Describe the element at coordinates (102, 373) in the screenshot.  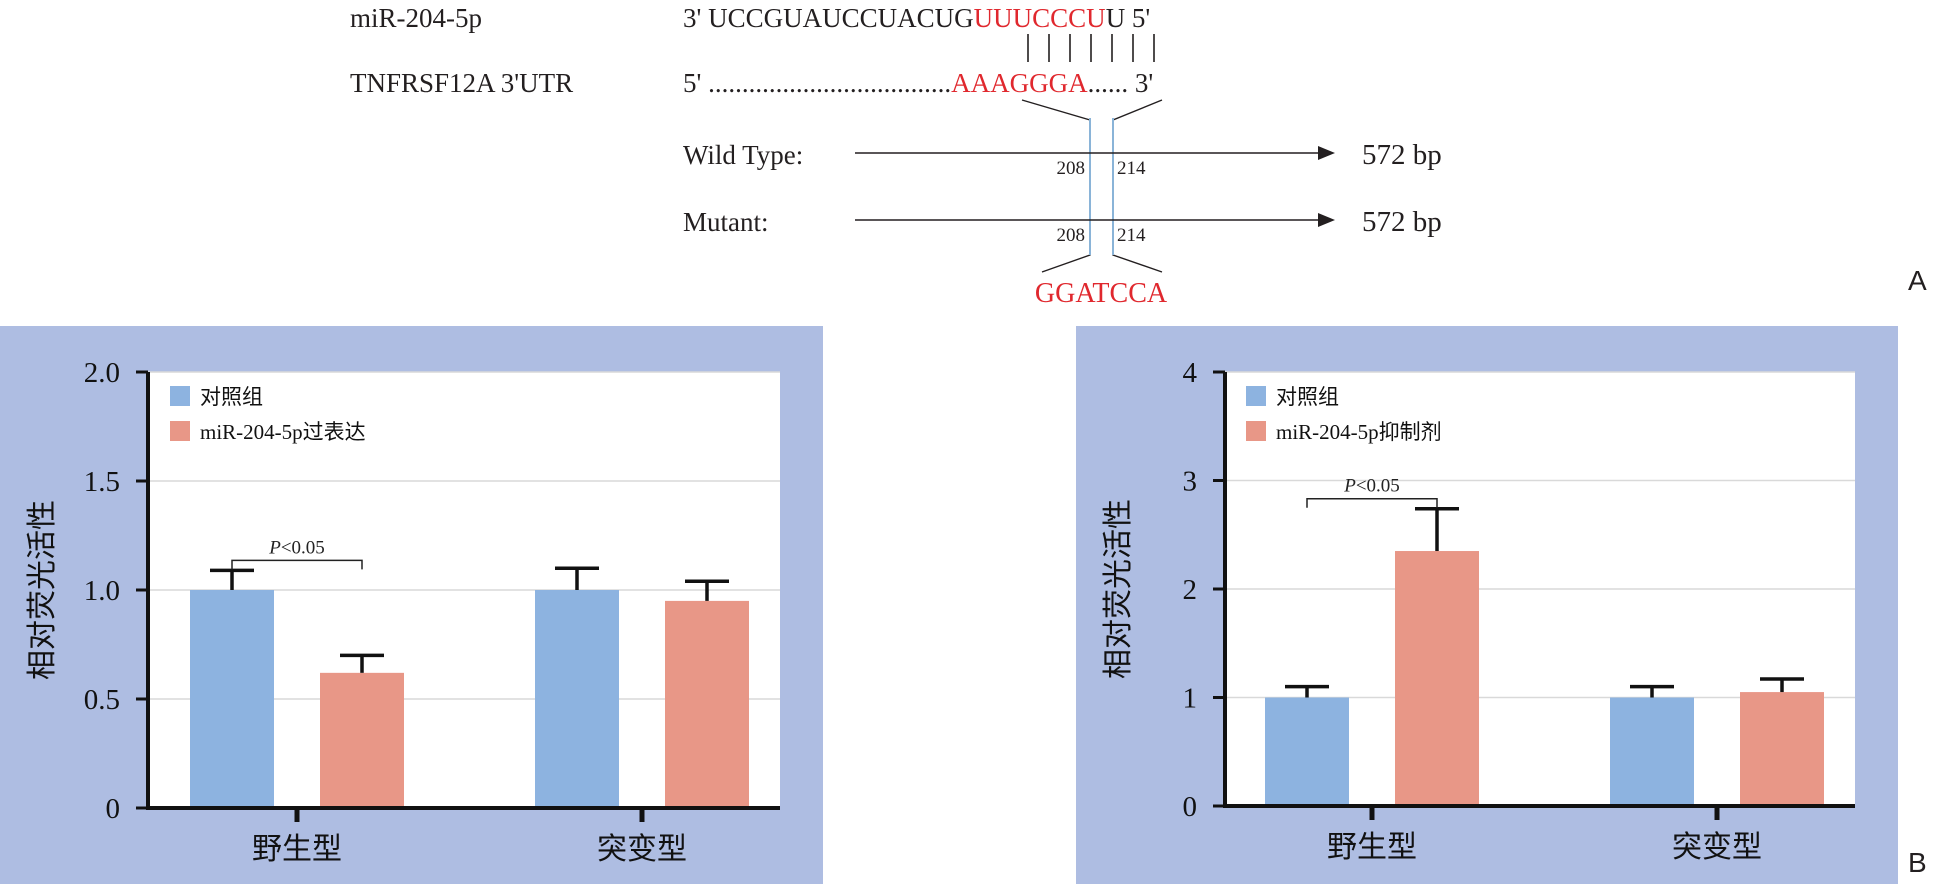
I see `y-tick-label: 2.0` at that location.